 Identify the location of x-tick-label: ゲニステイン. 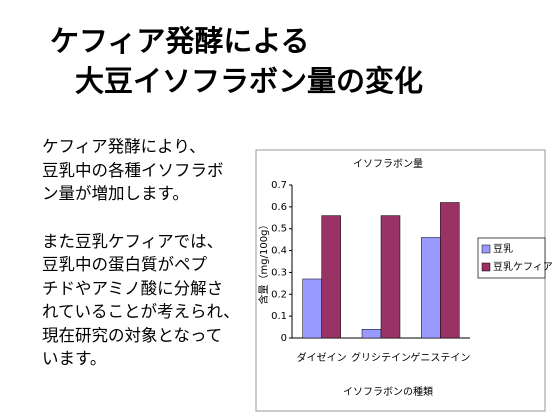
(440, 358).